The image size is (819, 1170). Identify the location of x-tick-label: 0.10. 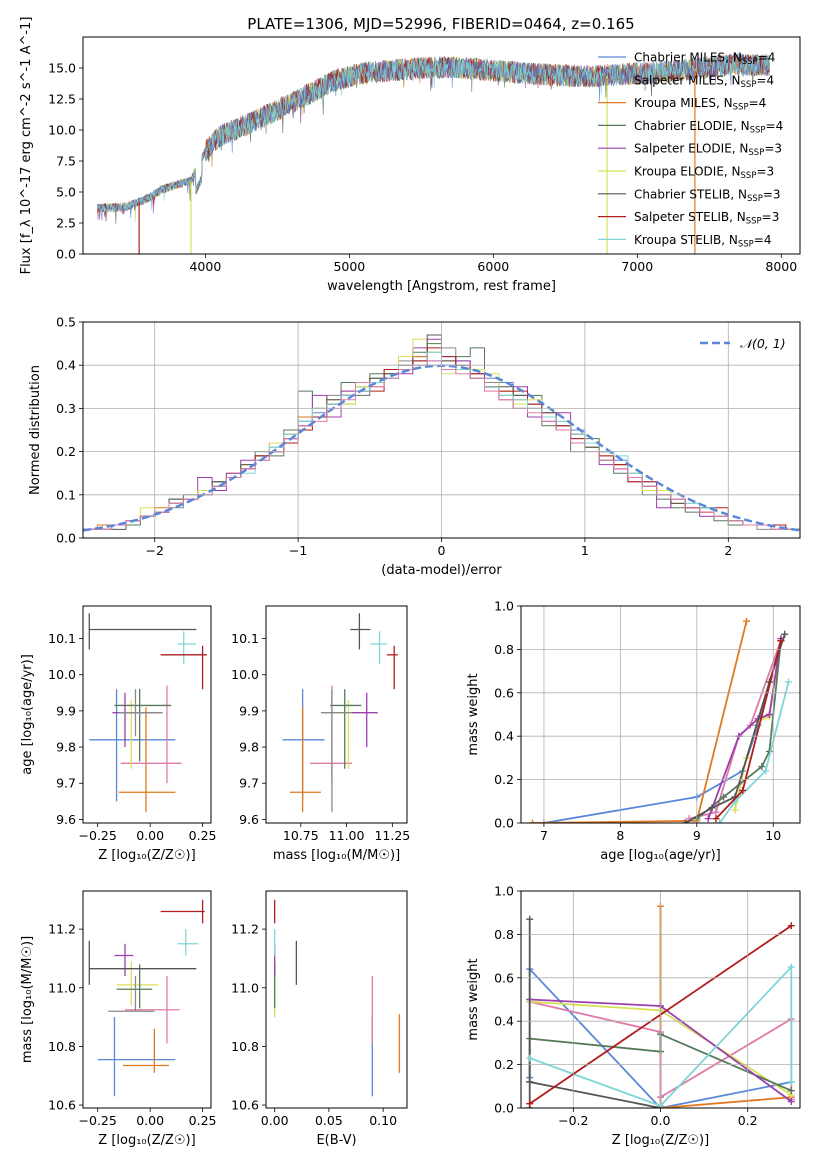
(383, 1120).